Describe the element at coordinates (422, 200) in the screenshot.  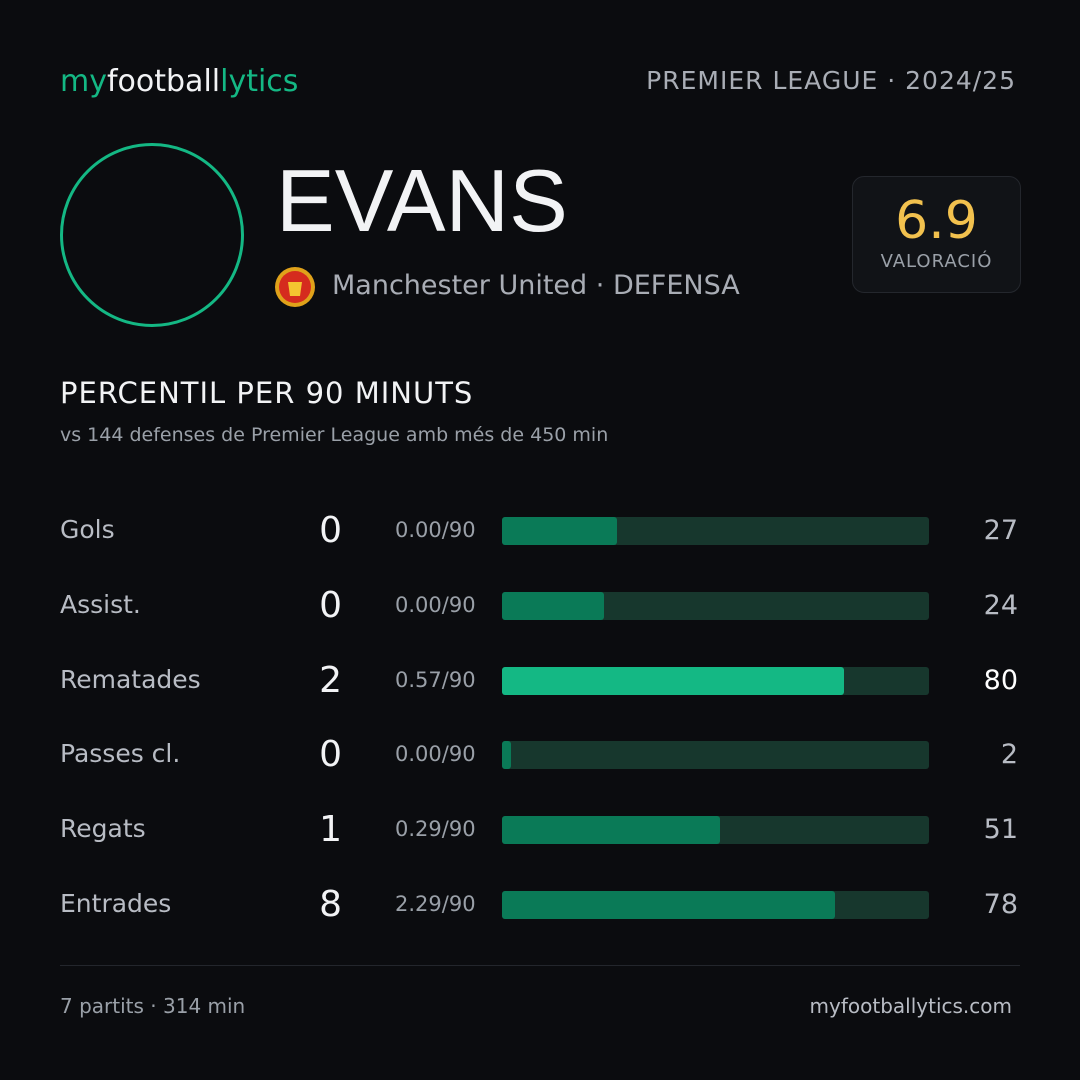
I see `player-name: EVANS` at that location.